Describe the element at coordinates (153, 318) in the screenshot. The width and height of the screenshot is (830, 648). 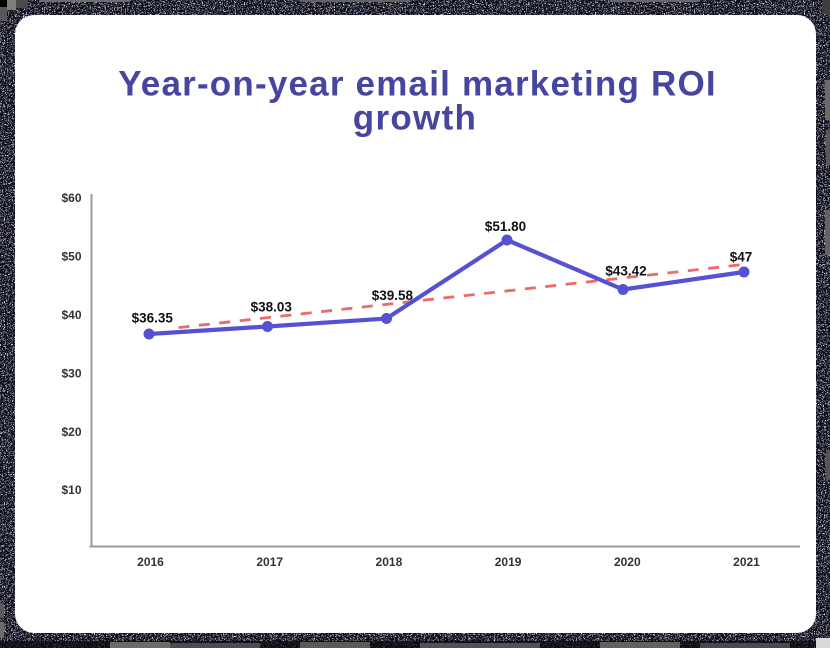
I see `svg-text: $36.35` at that location.